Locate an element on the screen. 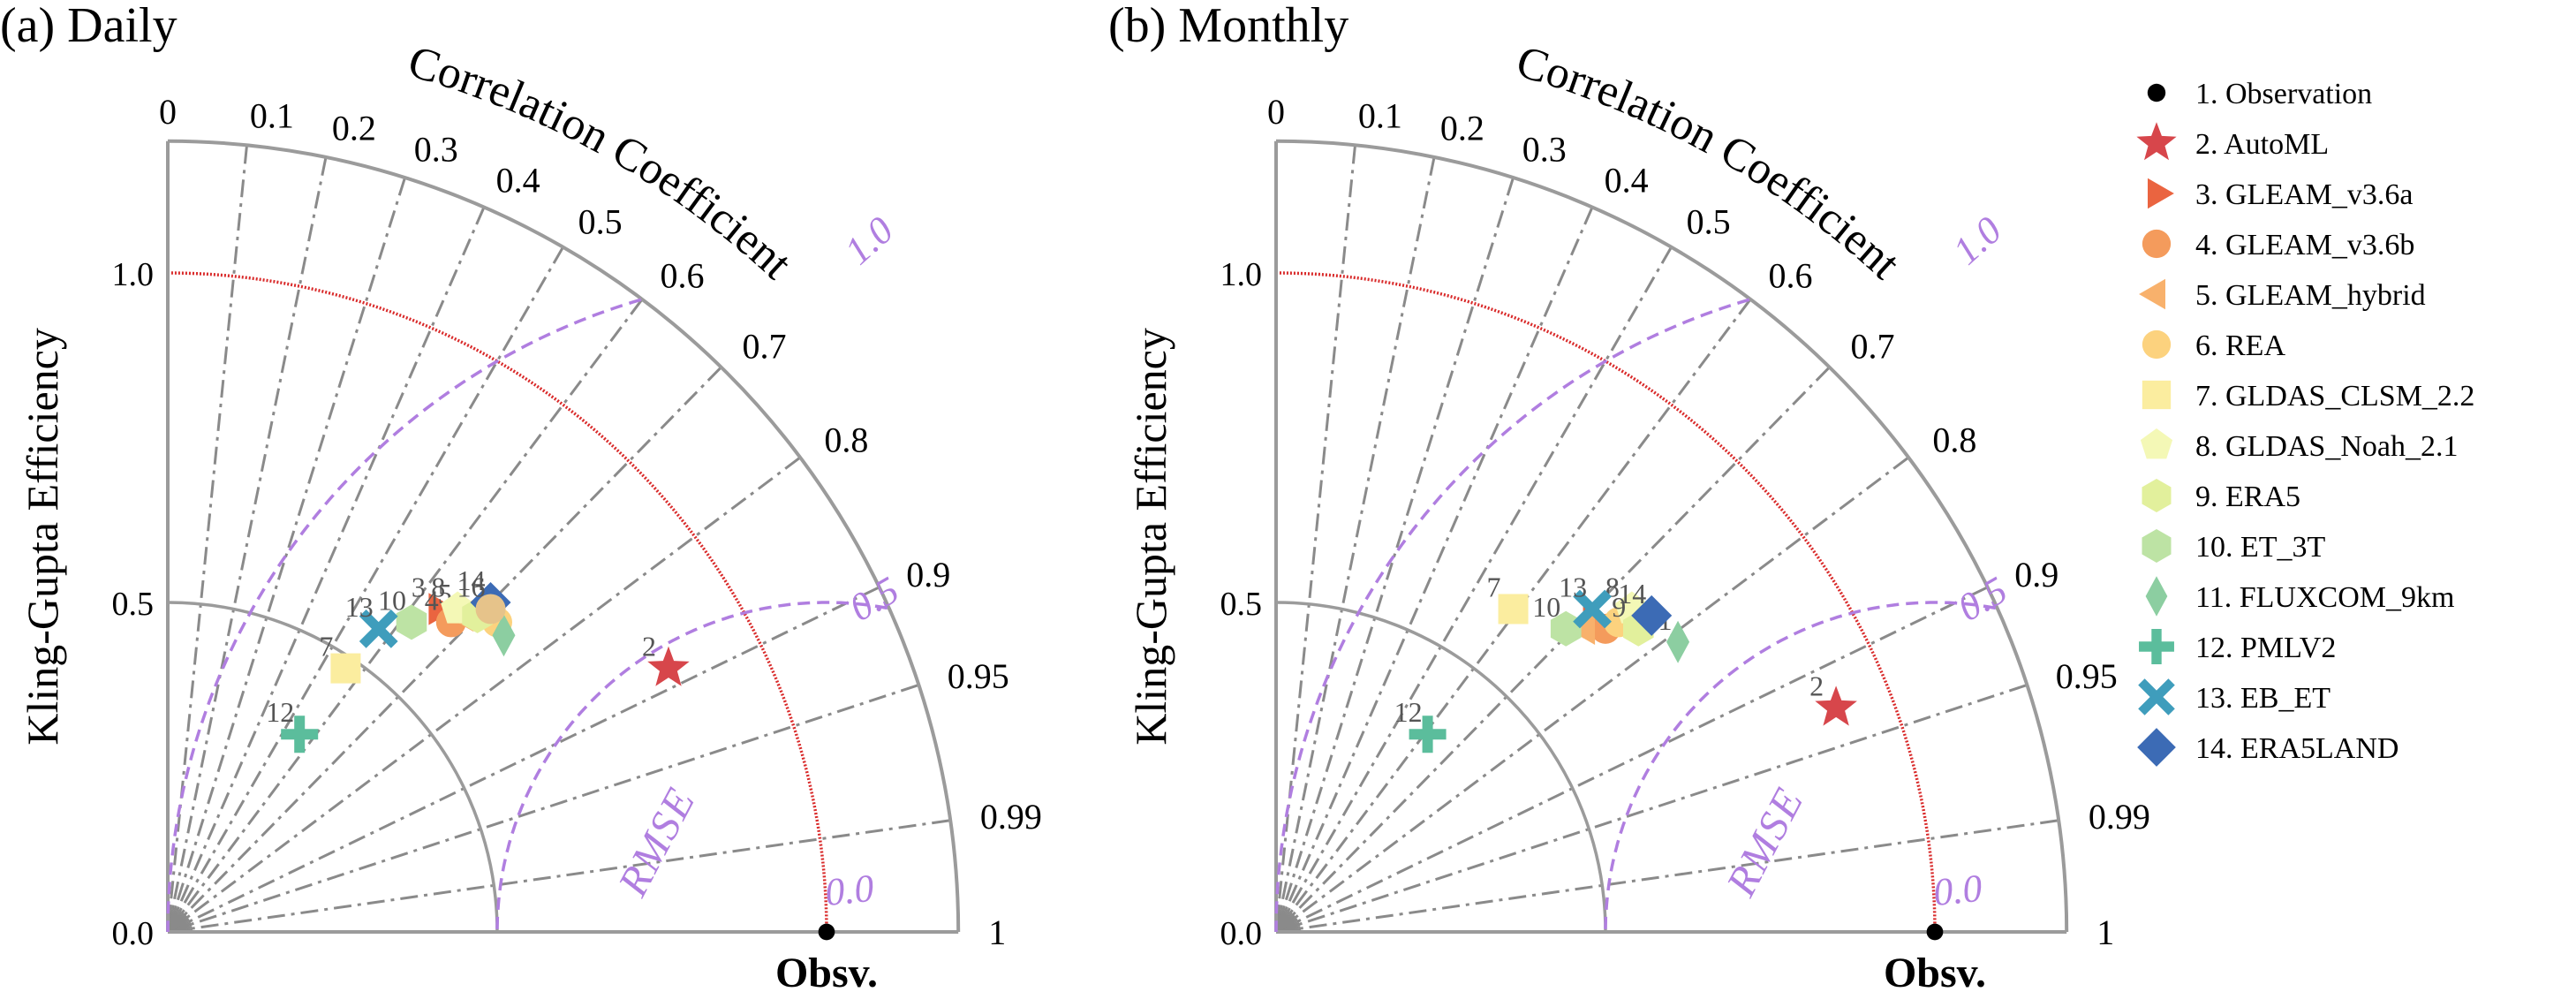 The image size is (2576, 1007). panel-title: (a) Daily is located at coordinates (89, 26).